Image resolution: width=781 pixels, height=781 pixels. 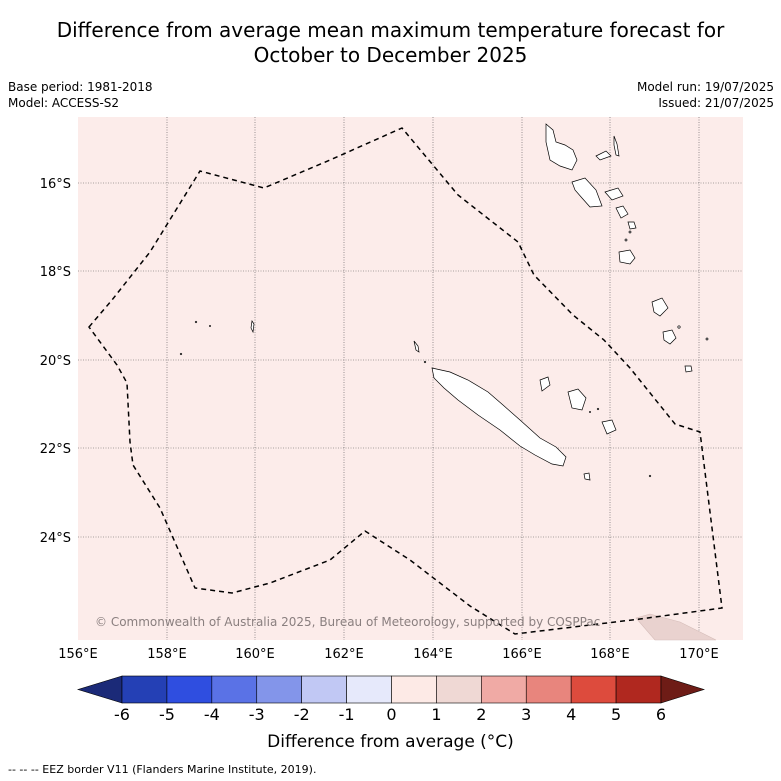 I want to click on maewo-island, so click(x=616, y=146).